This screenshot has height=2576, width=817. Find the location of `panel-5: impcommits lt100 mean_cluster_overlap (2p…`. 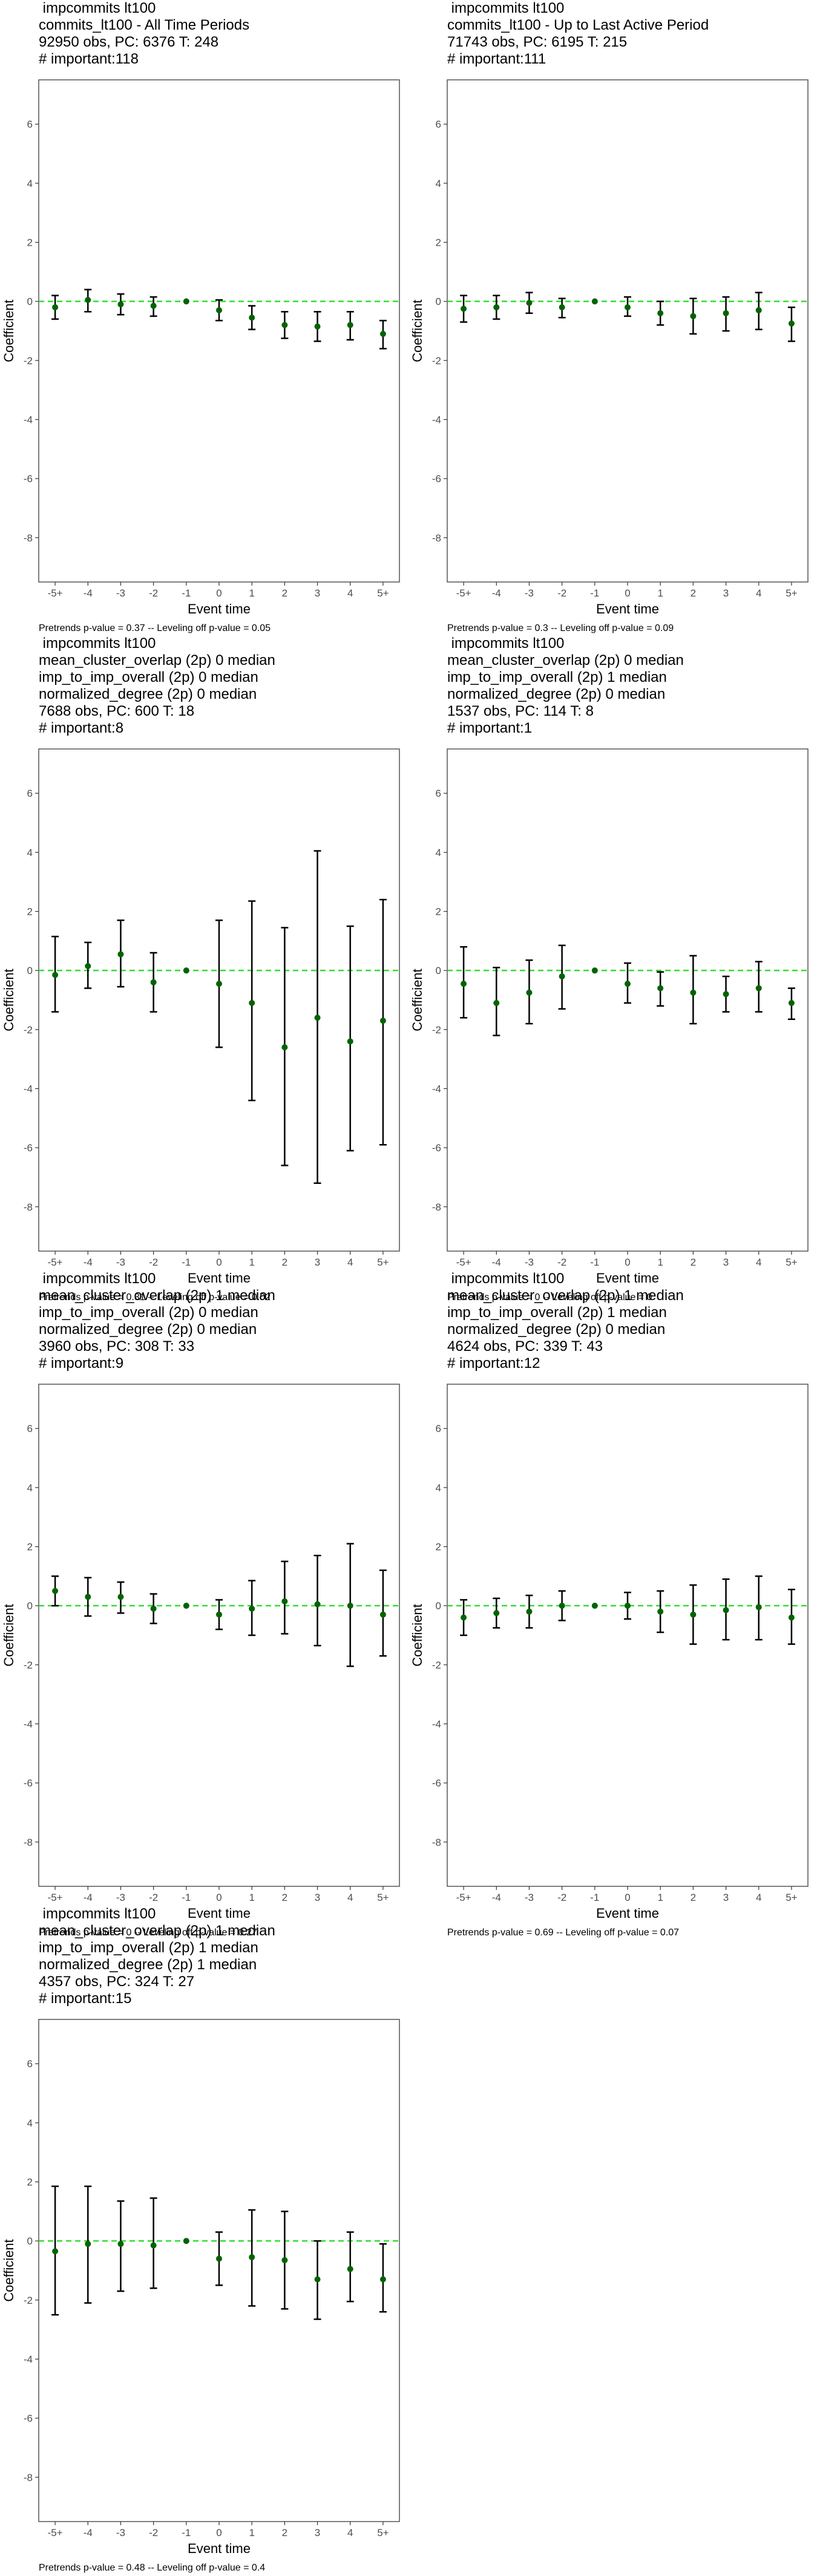

panel-5: impcommits lt100 mean_cluster_overlap (2p… is located at coordinates (202, 1604).